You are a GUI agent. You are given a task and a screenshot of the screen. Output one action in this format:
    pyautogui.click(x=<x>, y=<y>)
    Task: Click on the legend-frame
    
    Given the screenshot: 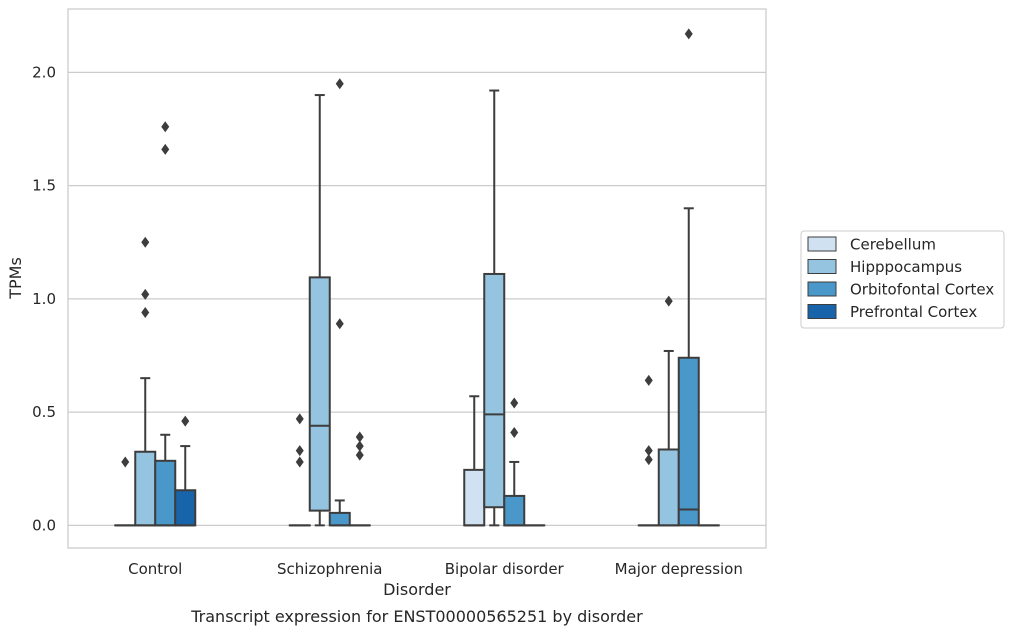 What is the action you would take?
    pyautogui.click(x=902, y=279)
    